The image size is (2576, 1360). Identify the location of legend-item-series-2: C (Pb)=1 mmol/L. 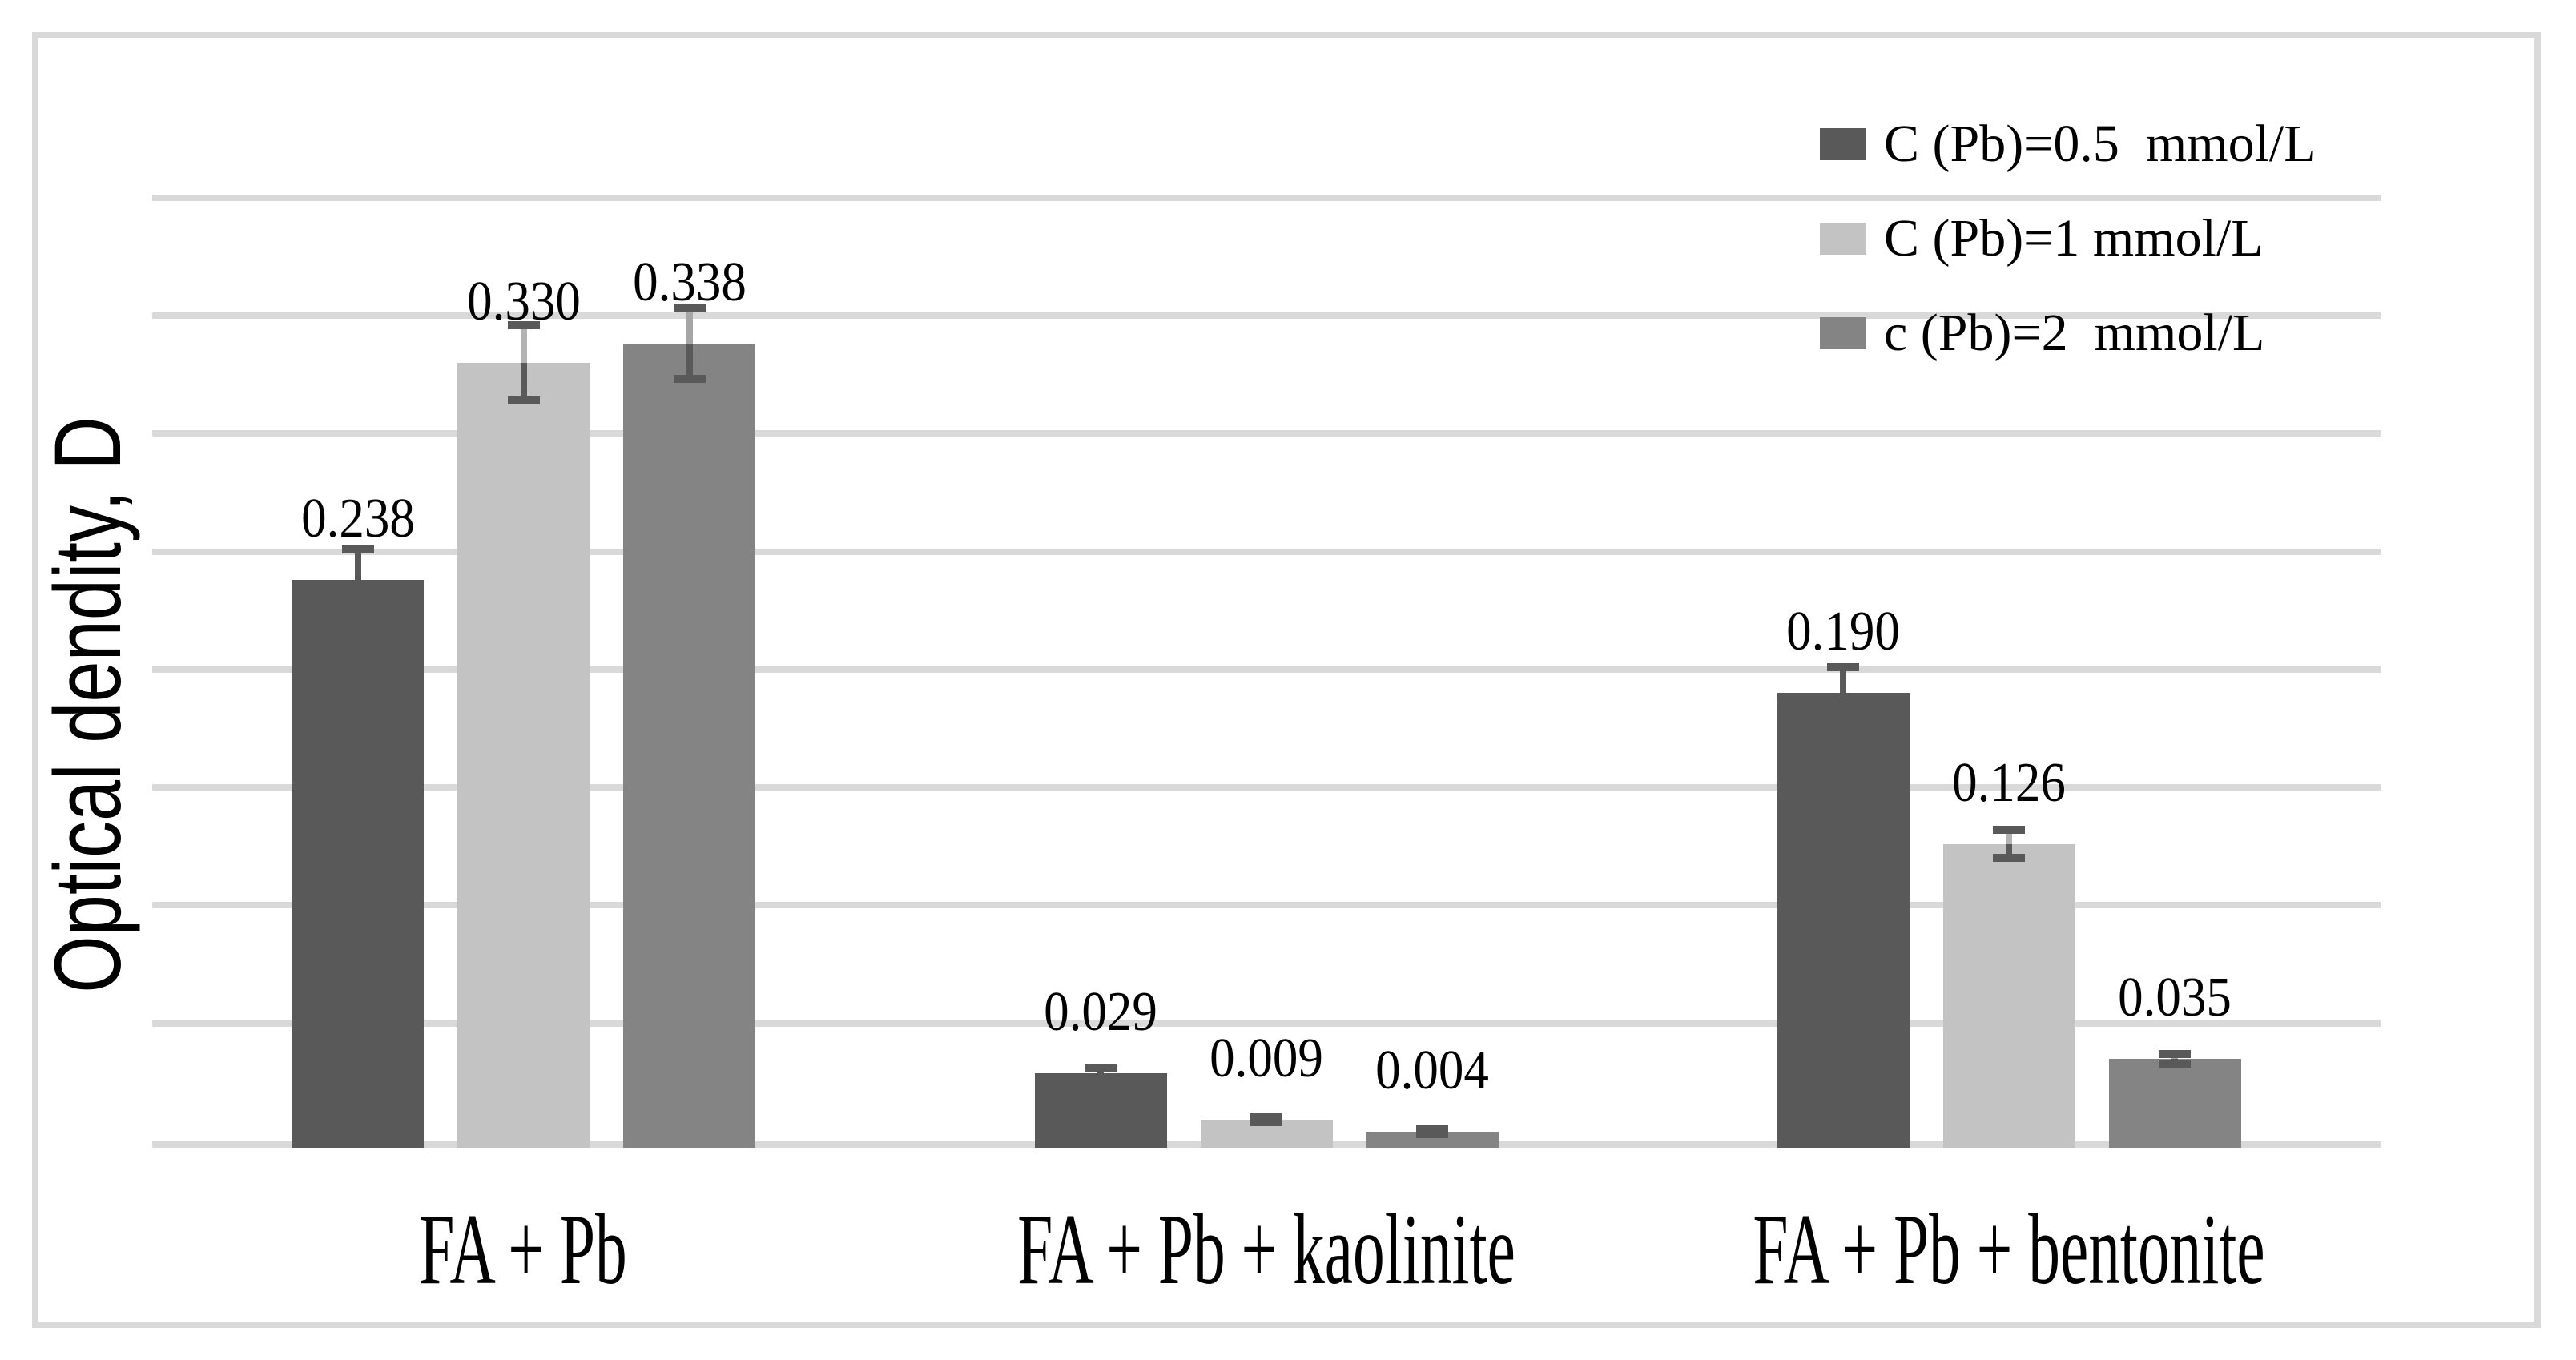
(2042, 239).